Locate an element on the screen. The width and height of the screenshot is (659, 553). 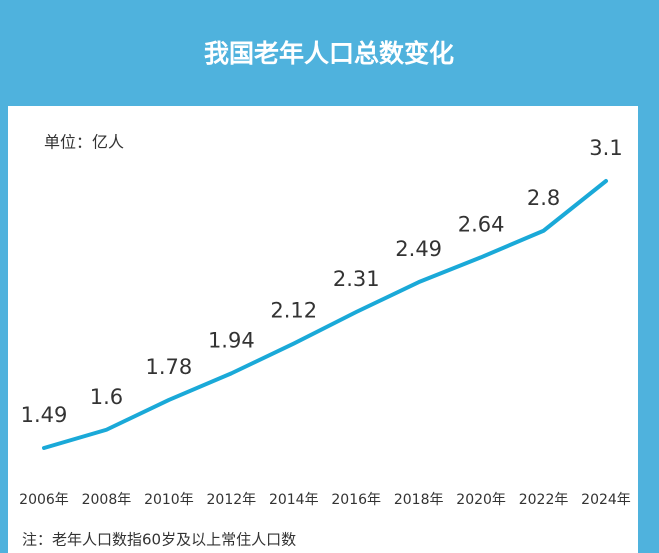
data-label: 2.8 is located at coordinates (543, 198).